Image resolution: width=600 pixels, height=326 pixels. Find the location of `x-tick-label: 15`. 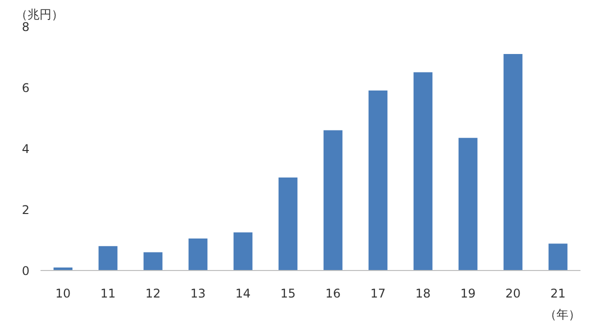

x-tick-label: 15 is located at coordinates (288, 293).